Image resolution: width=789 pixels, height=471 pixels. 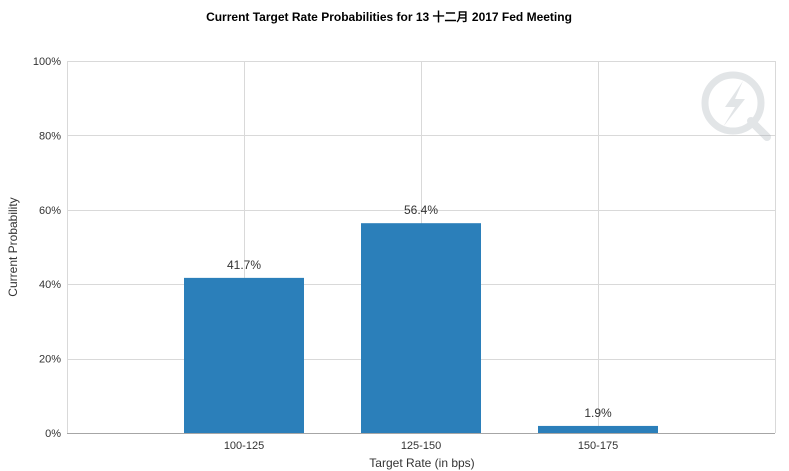 What do you see at coordinates (598, 446) in the screenshot?
I see `x-tick-label: 150-175` at bounding box center [598, 446].